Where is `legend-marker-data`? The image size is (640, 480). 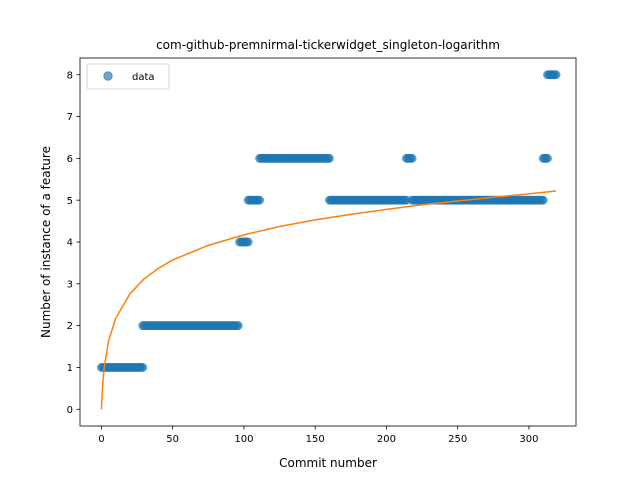 legend-marker-data is located at coordinates (108, 76).